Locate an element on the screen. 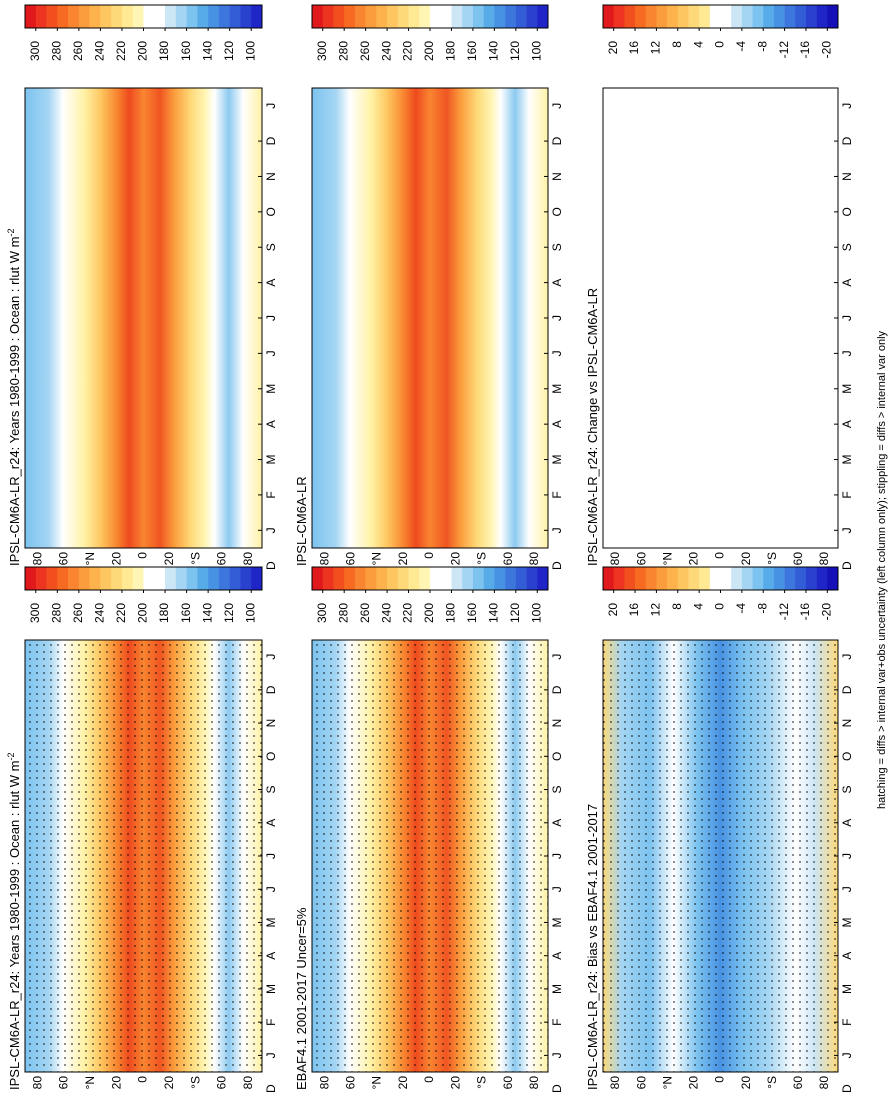 Image resolution: width=894 pixels, height=1102 pixels. panel-title: IPSL-CM6A-LR is located at coordinates (301, 521).